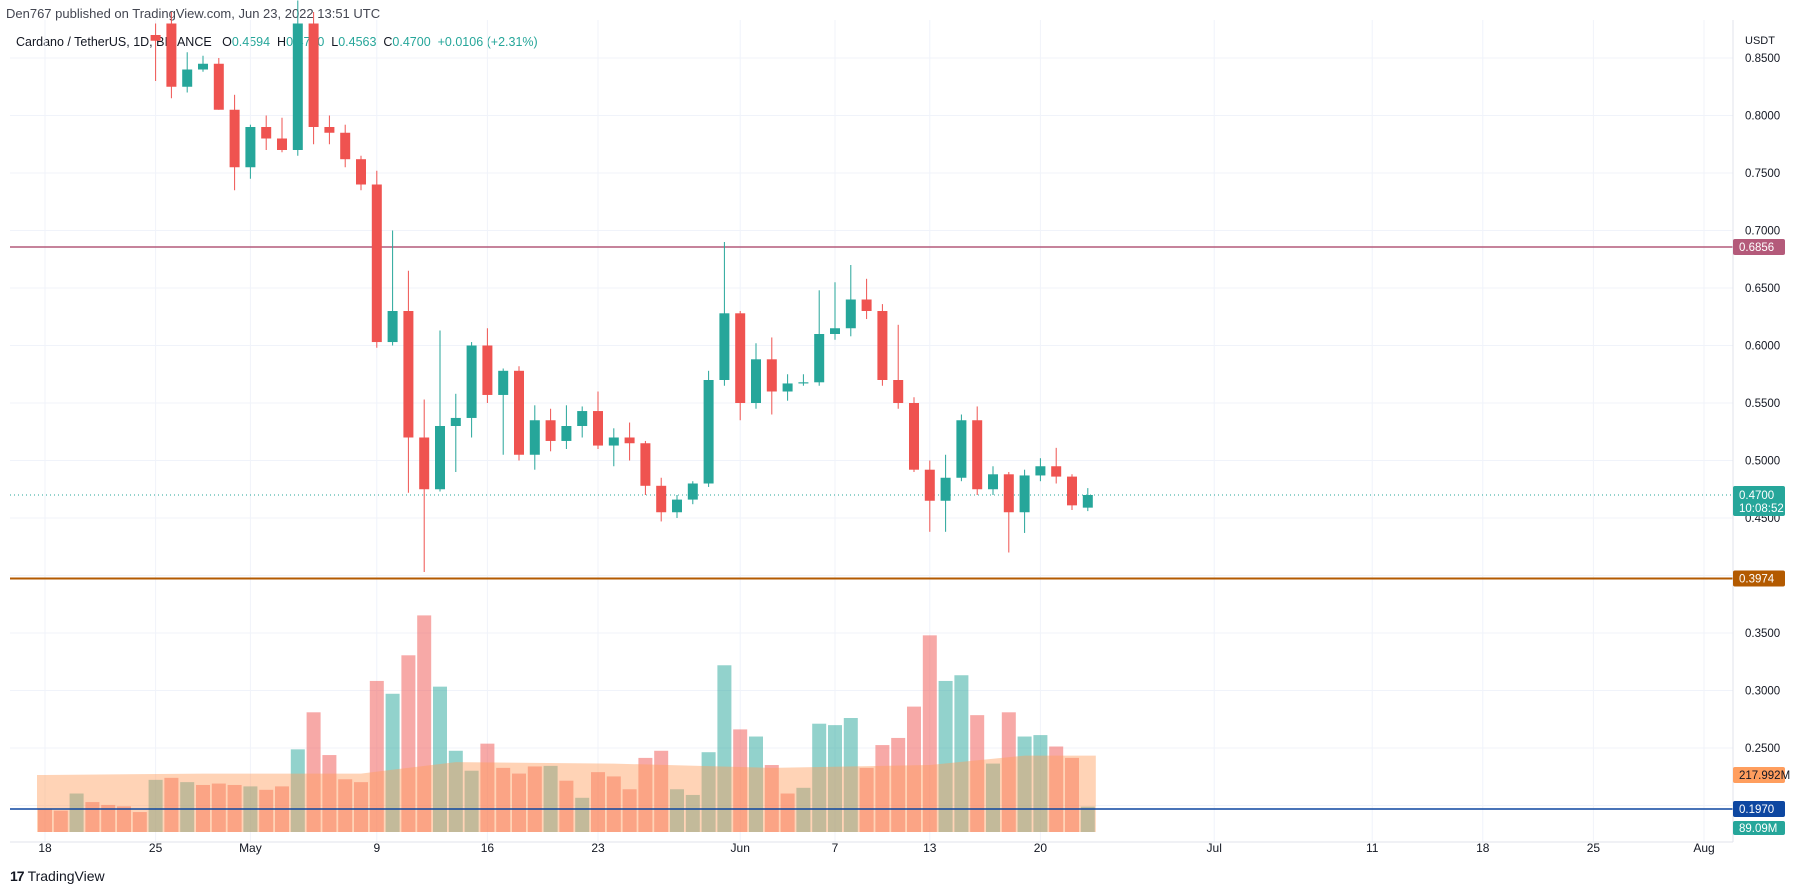  I want to click on y-tick-label: 0.6500, so click(1762, 289).